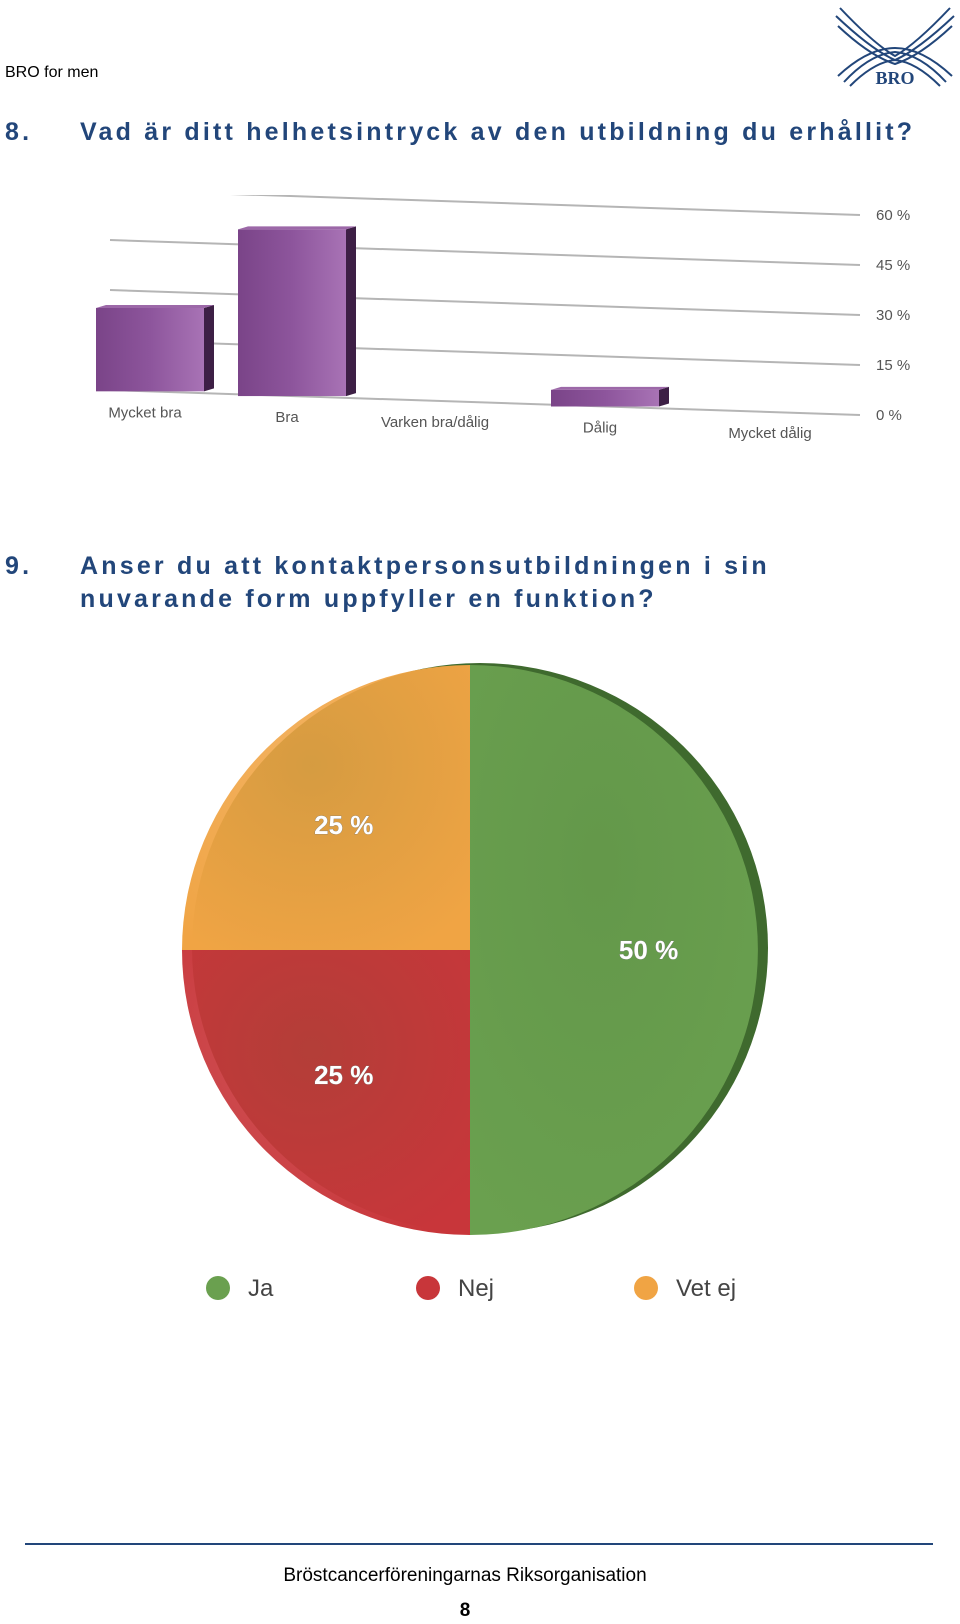 The image size is (960, 1624). What do you see at coordinates (706, 1288) in the screenshot?
I see `legend-label: Vet ej` at bounding box center [706, 1288].